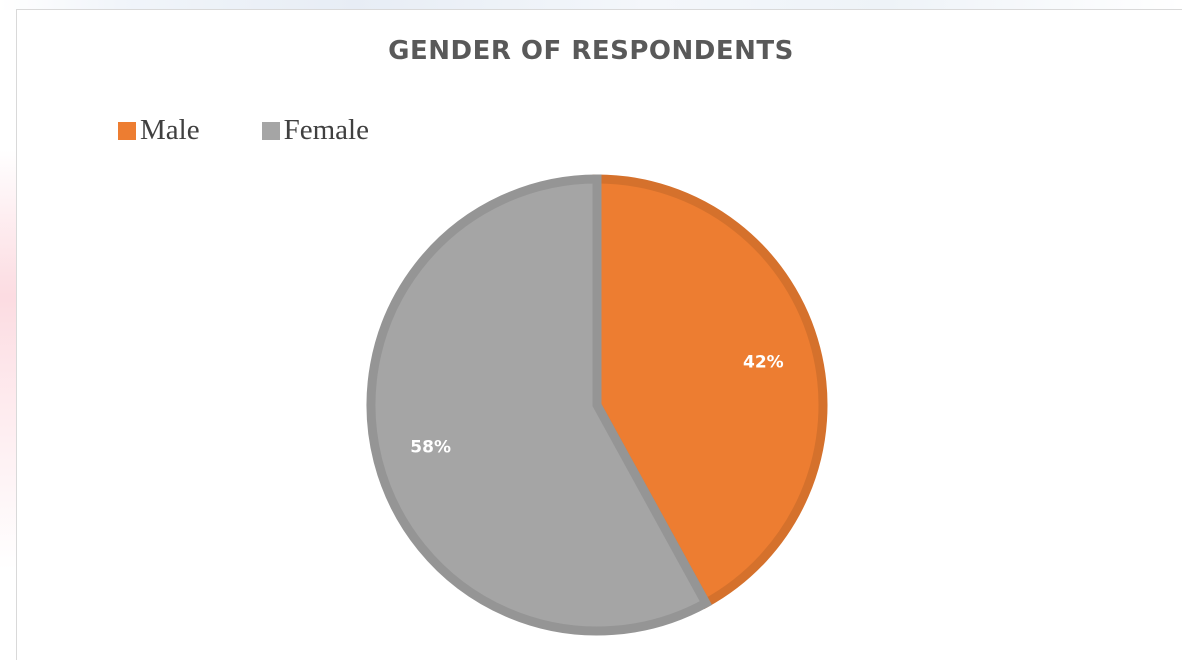 The height and width of the screenshot is (660, 1182). I want to click on legend-label-female: Female, so click(326, 130).